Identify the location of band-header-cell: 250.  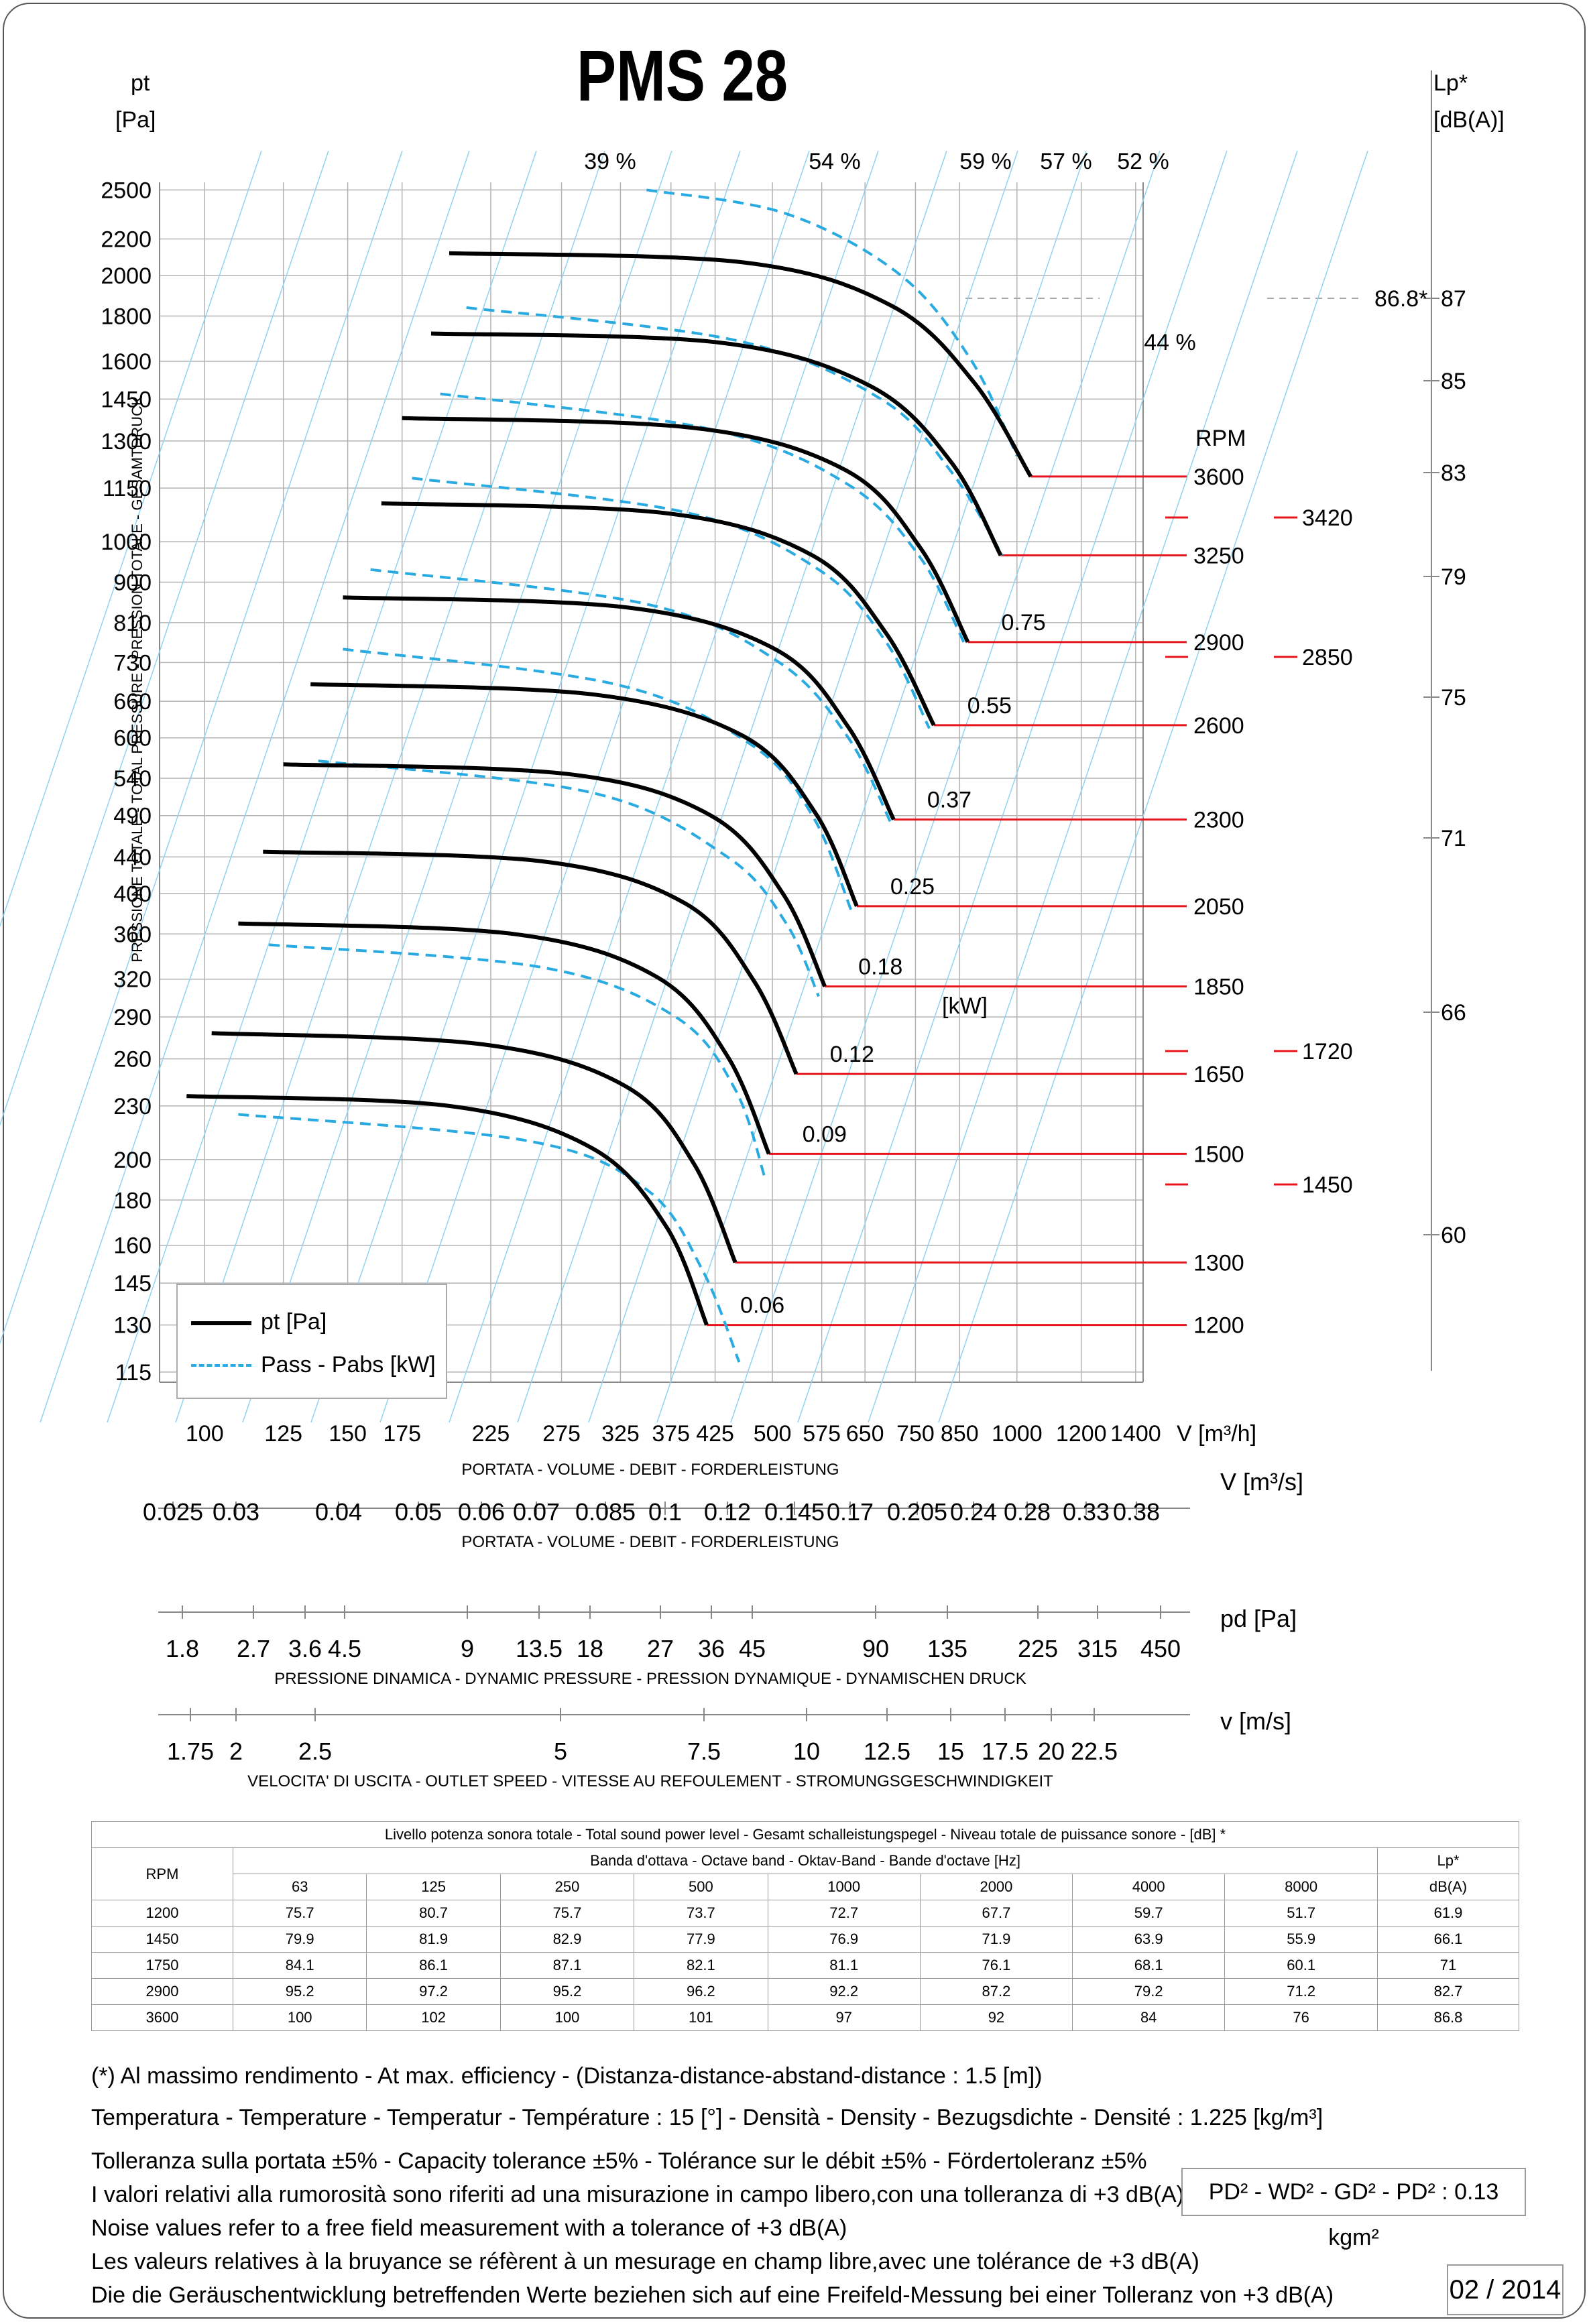
(567, 1887).